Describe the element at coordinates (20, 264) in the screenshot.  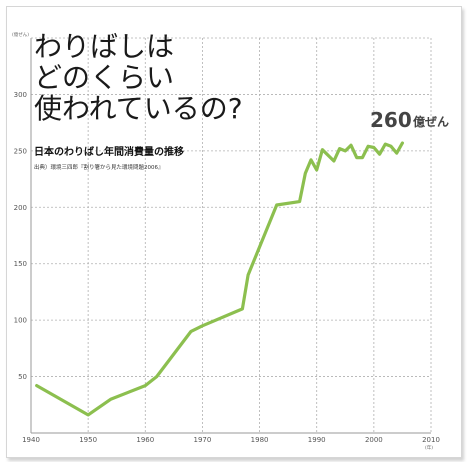
I see `y-tick-label: 150` at that location.